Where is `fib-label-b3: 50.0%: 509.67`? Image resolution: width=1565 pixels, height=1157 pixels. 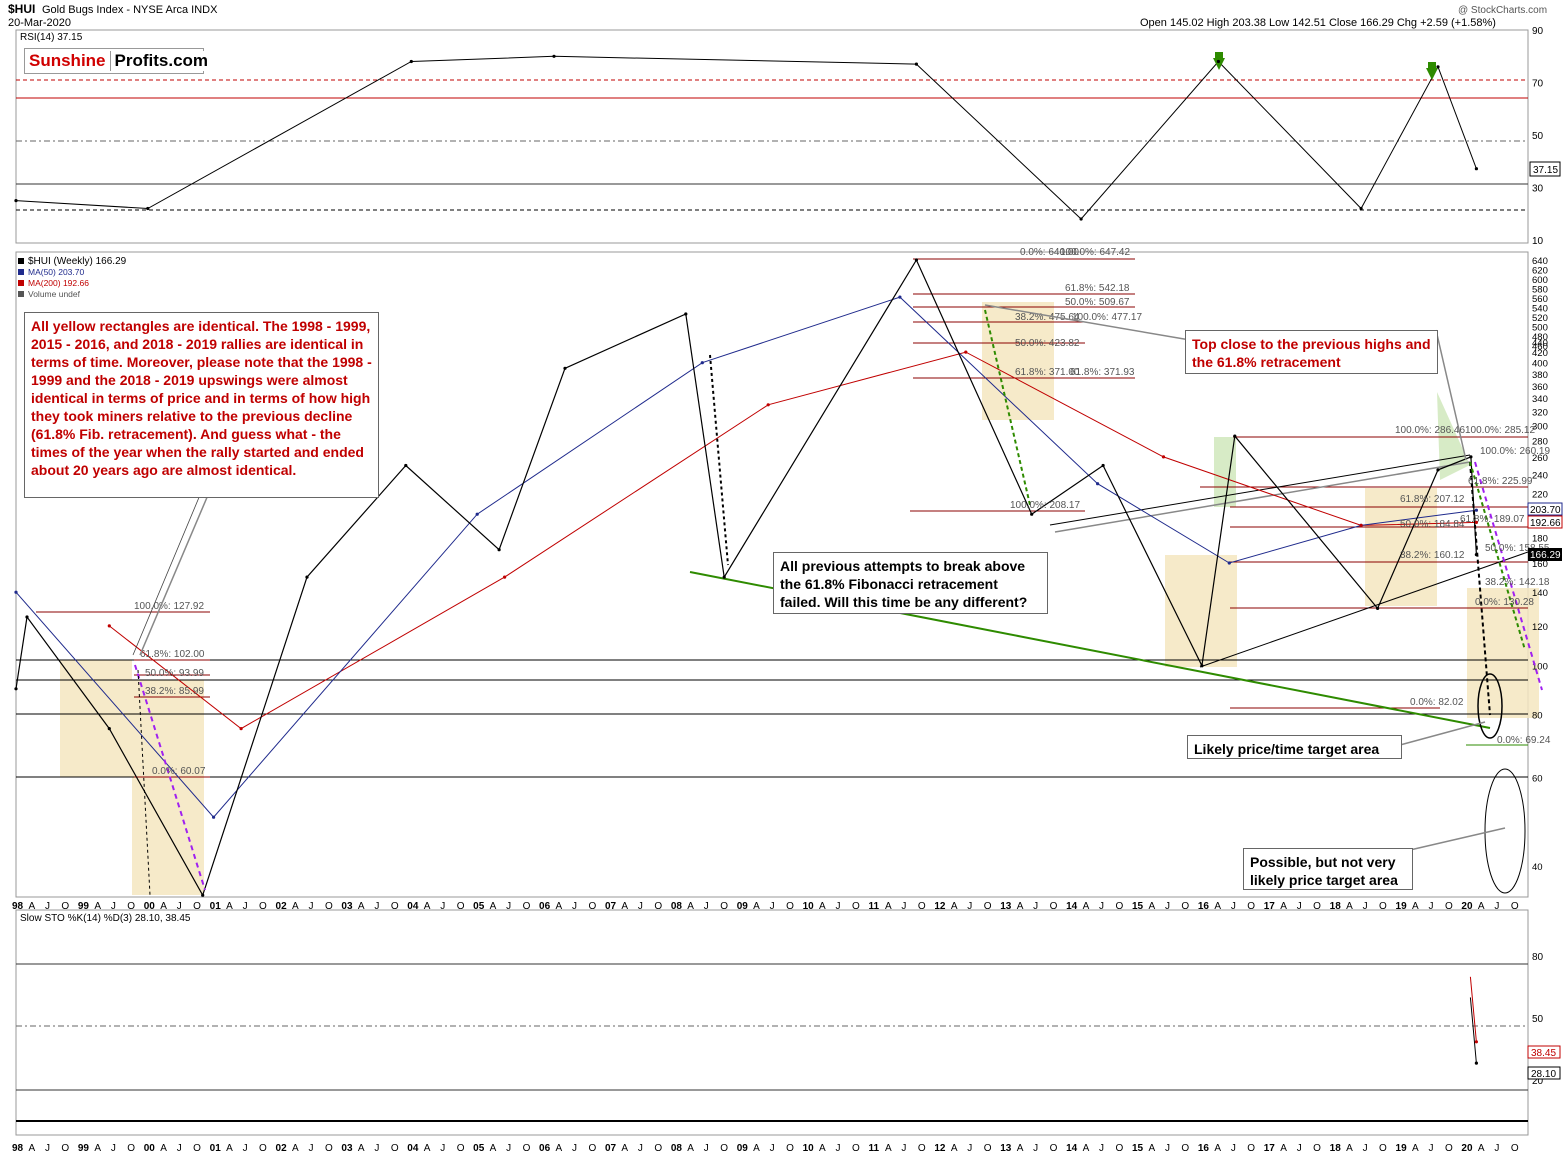 fib-label-b3: 50.0%: 509.67 is located at coordinates (1097, 302).